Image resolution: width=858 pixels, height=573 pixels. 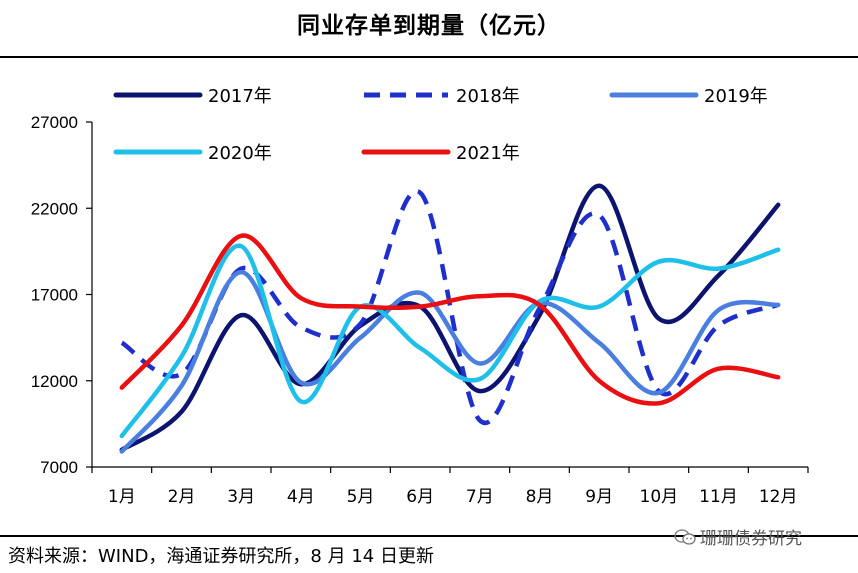 What do you see at coordinates (54, 208) in the screenshot?
I see `y-tick-label: 22000` at bounding box center [54, 208].